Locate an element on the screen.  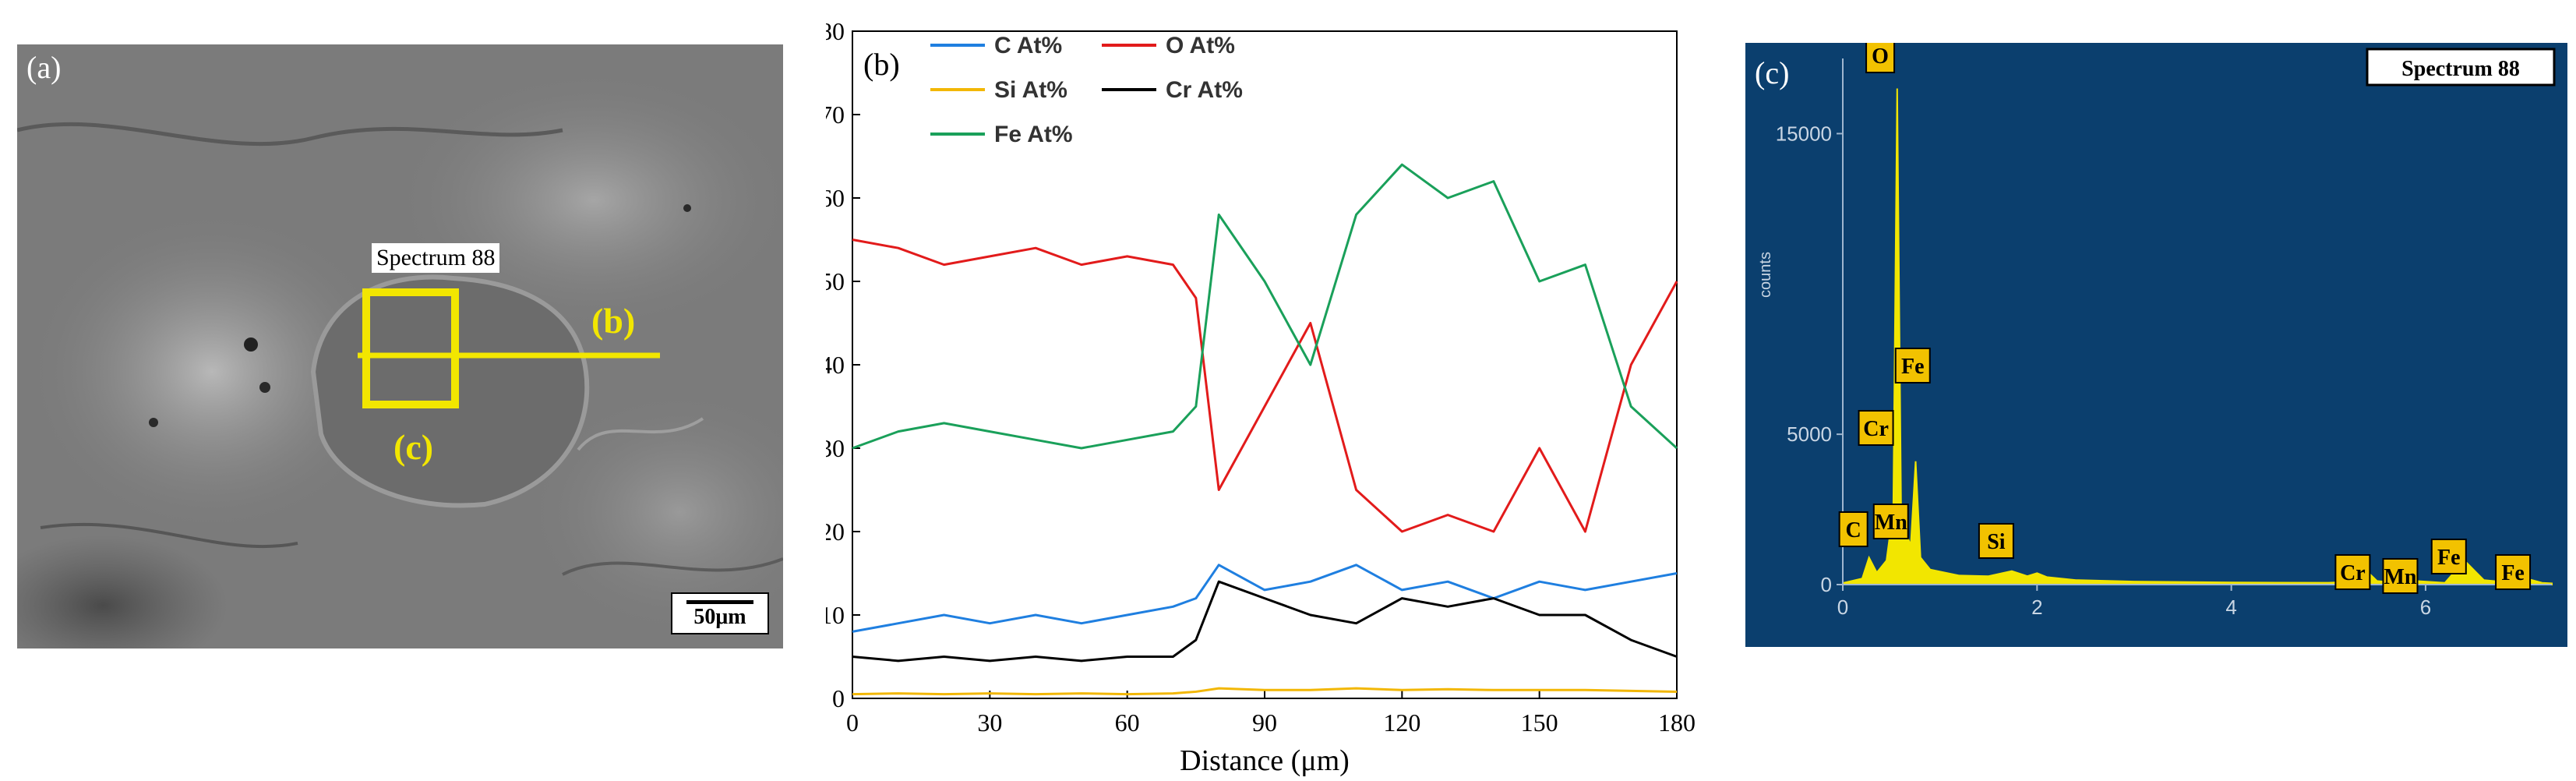
legend-label-si: Si At% is located at coordinates (1030, 90).